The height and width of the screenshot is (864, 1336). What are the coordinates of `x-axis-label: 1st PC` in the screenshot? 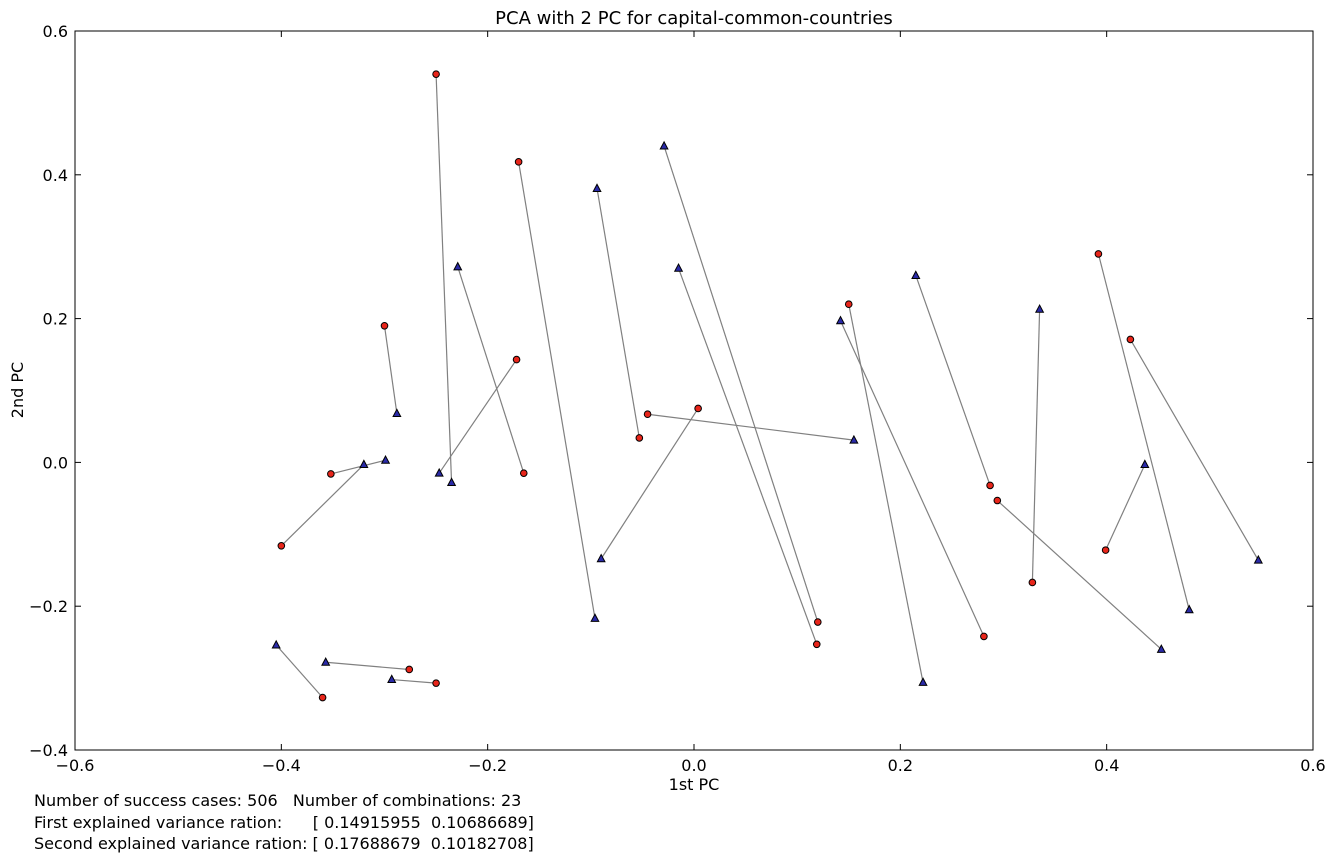 It's located at (694, 784).